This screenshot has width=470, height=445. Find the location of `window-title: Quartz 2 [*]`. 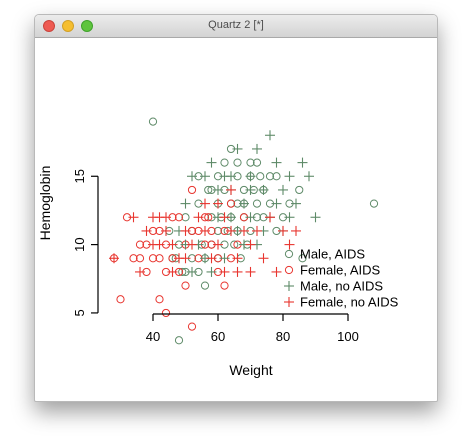

window-title: Quartz 2 [*] is located at coordinates (236, 25).